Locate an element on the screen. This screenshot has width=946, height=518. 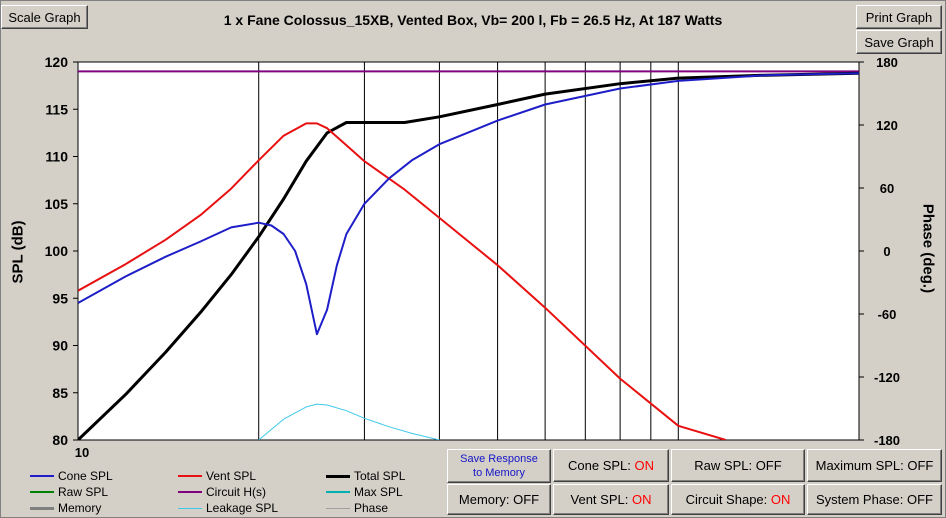
y2-tick-label: 120 is located at coordinates (887, 125).